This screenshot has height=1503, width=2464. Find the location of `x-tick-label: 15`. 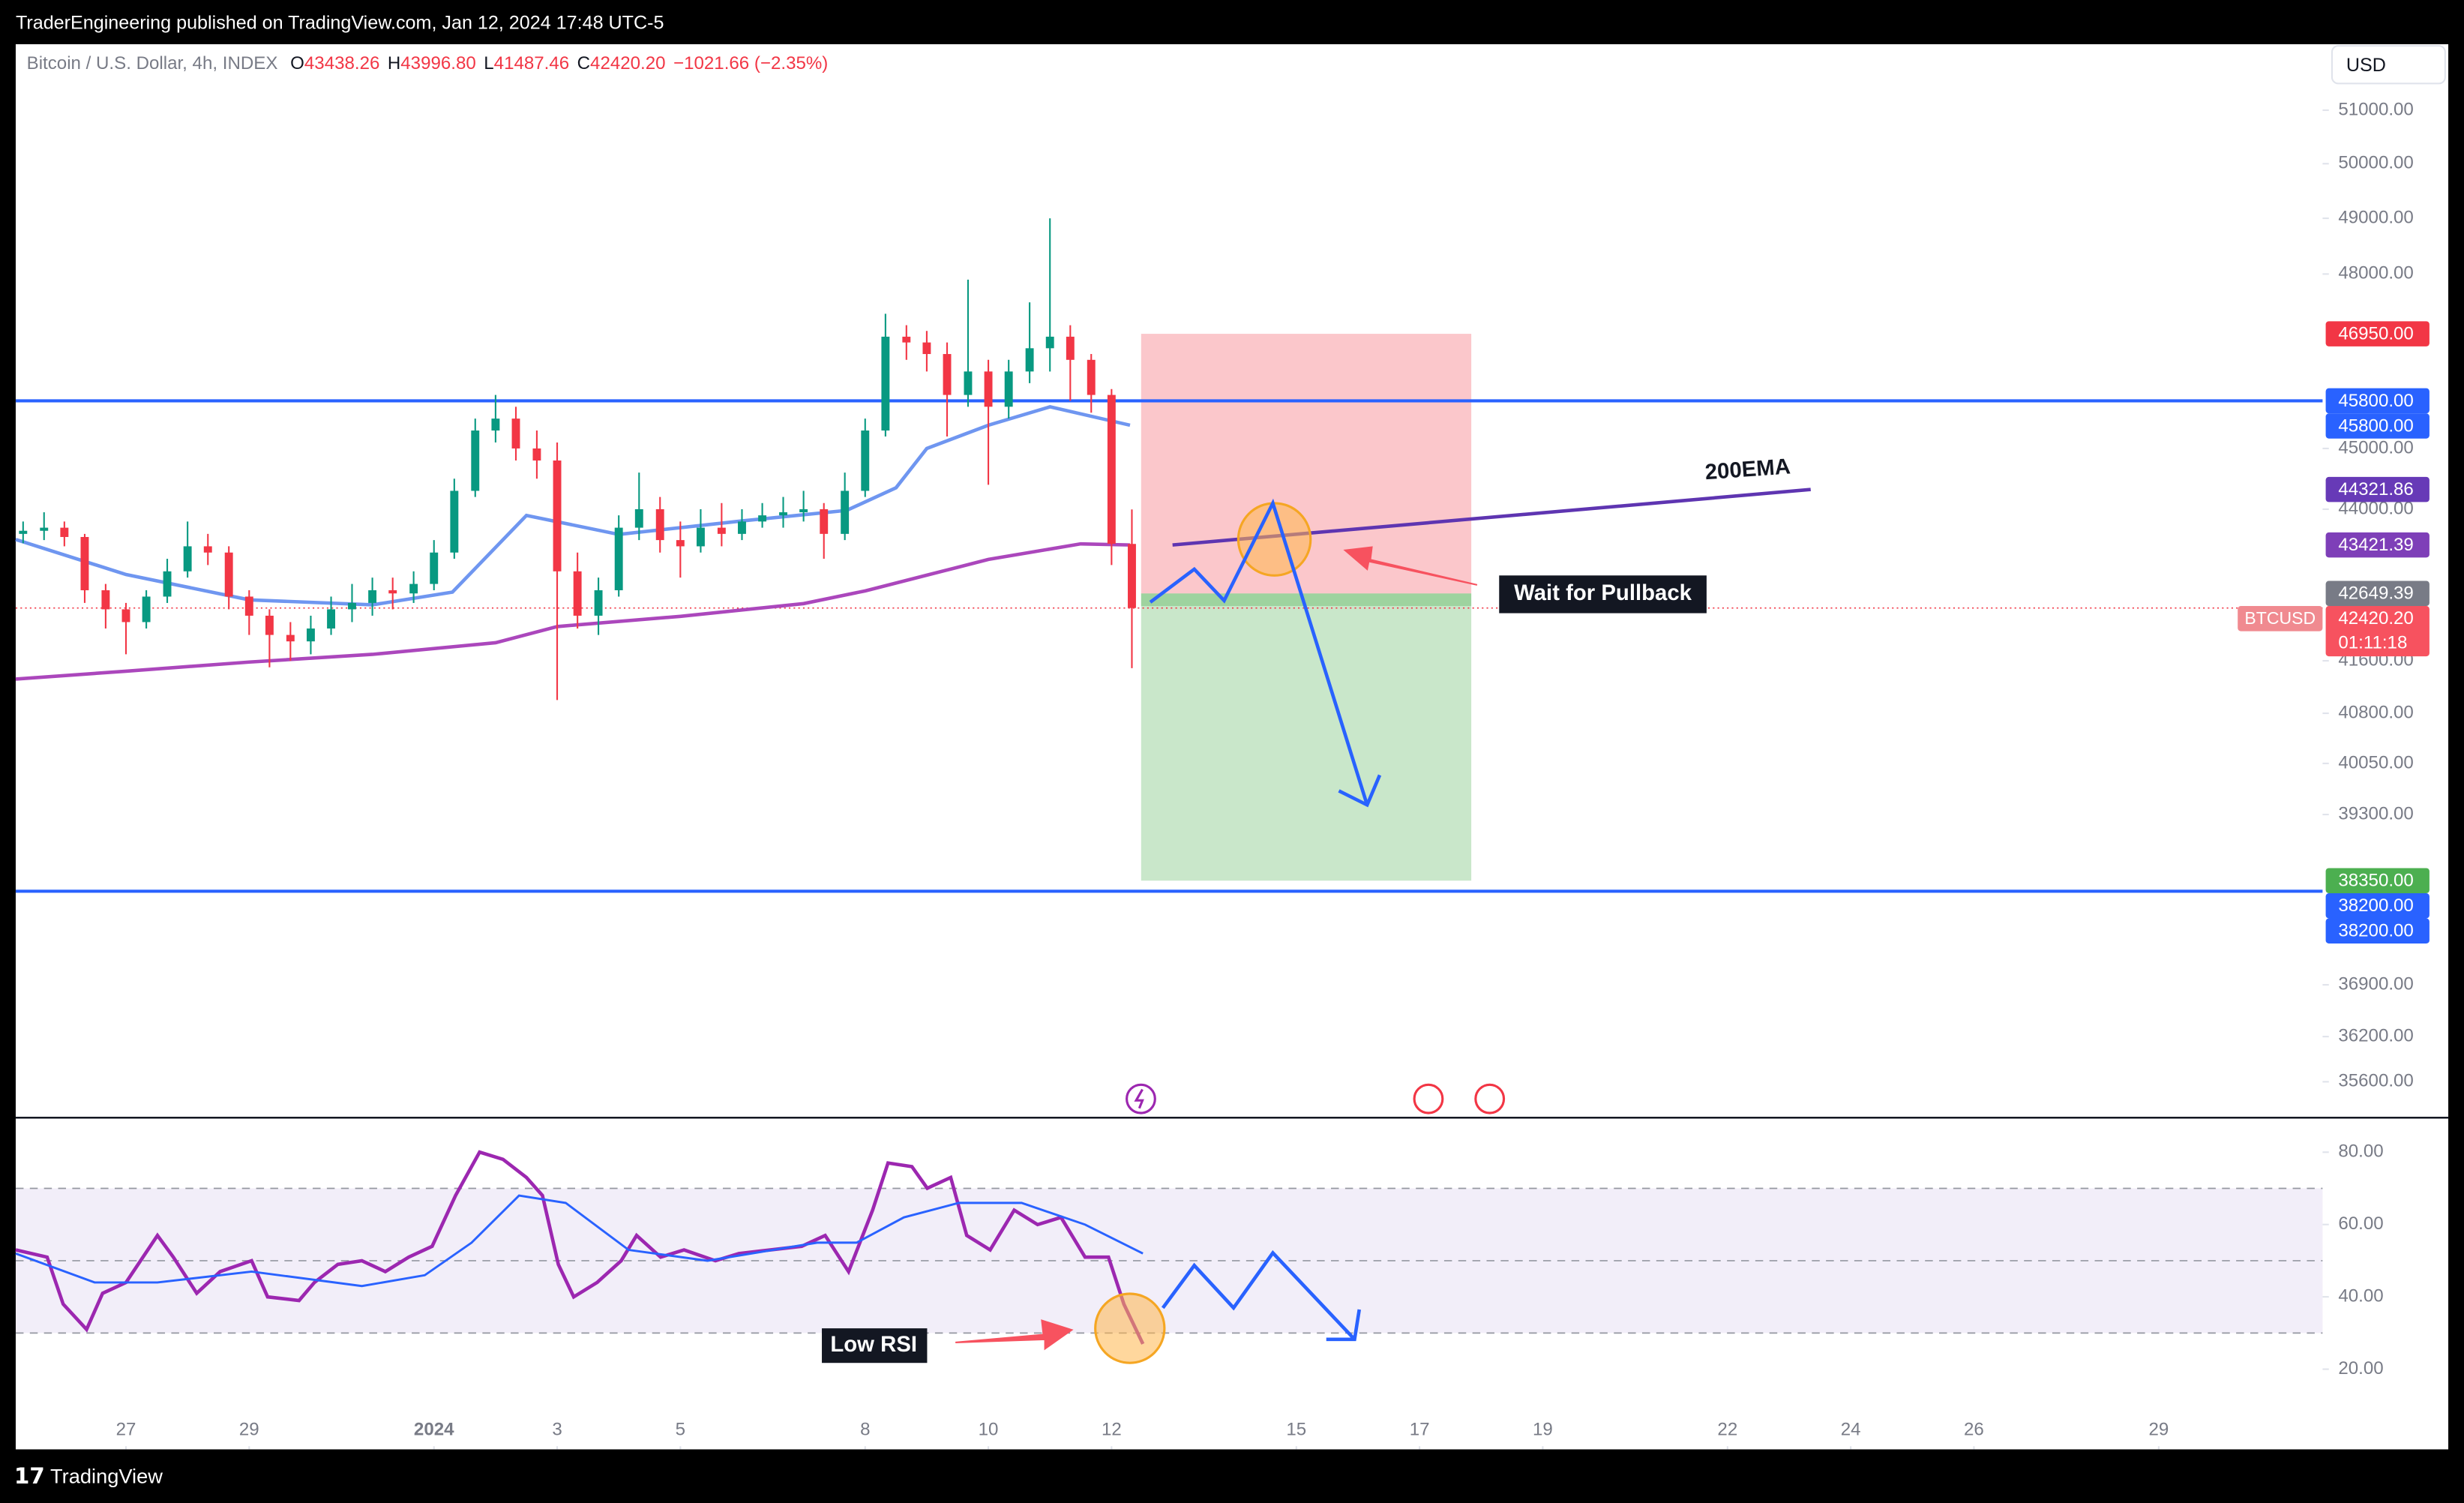

x-tick-label: 15 is located at coordinates (1296, 1430).